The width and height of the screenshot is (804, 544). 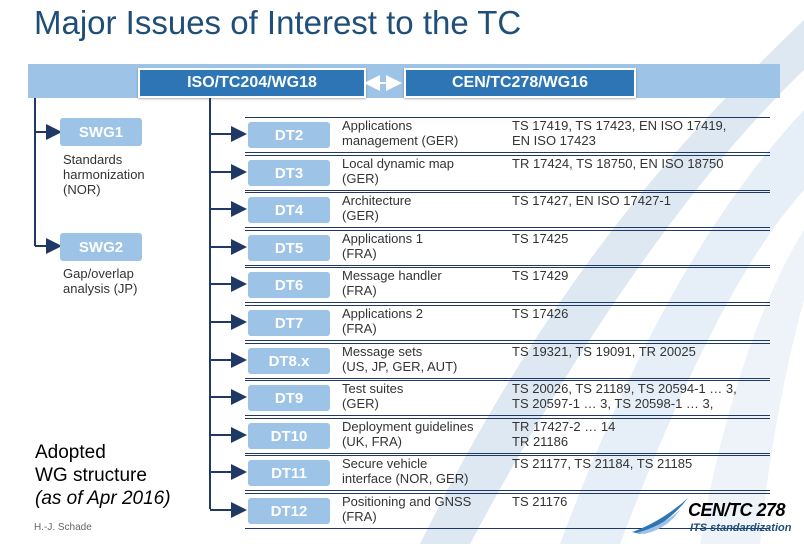 I want to click on dt-label: DT5, so click(x=289, y=248).